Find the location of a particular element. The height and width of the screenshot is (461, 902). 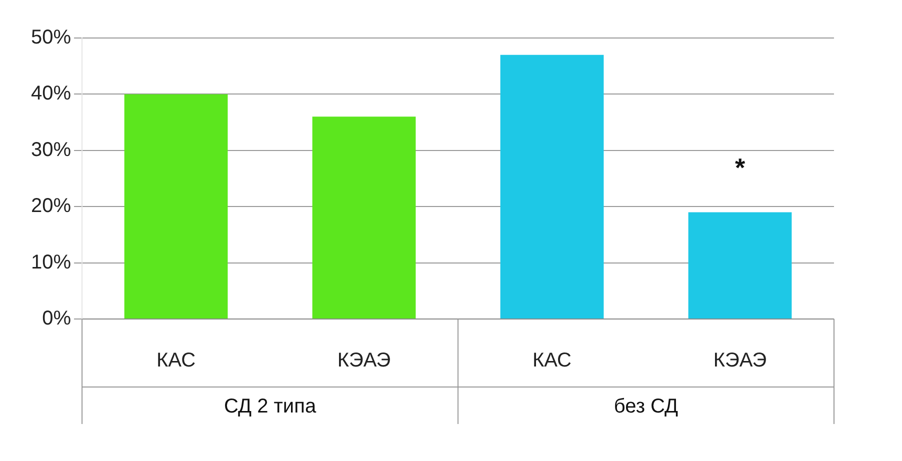

y-tick-label: 20% is located at coordinates (51, 206).